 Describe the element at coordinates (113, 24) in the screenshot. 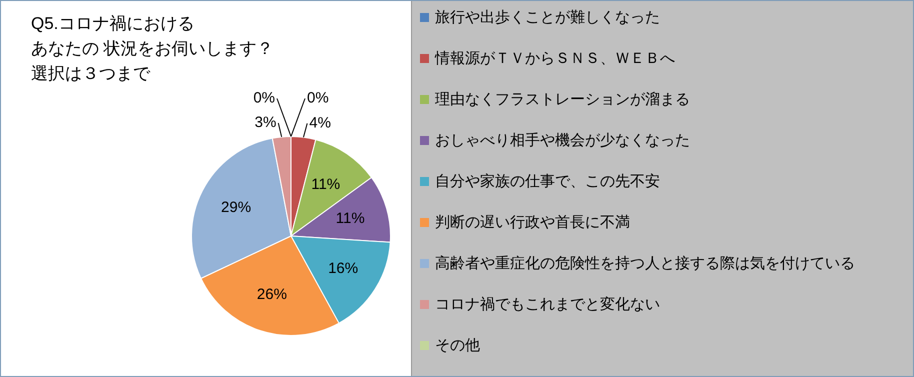

I see `chart-title: Q5.コロナ禍における` at that location.